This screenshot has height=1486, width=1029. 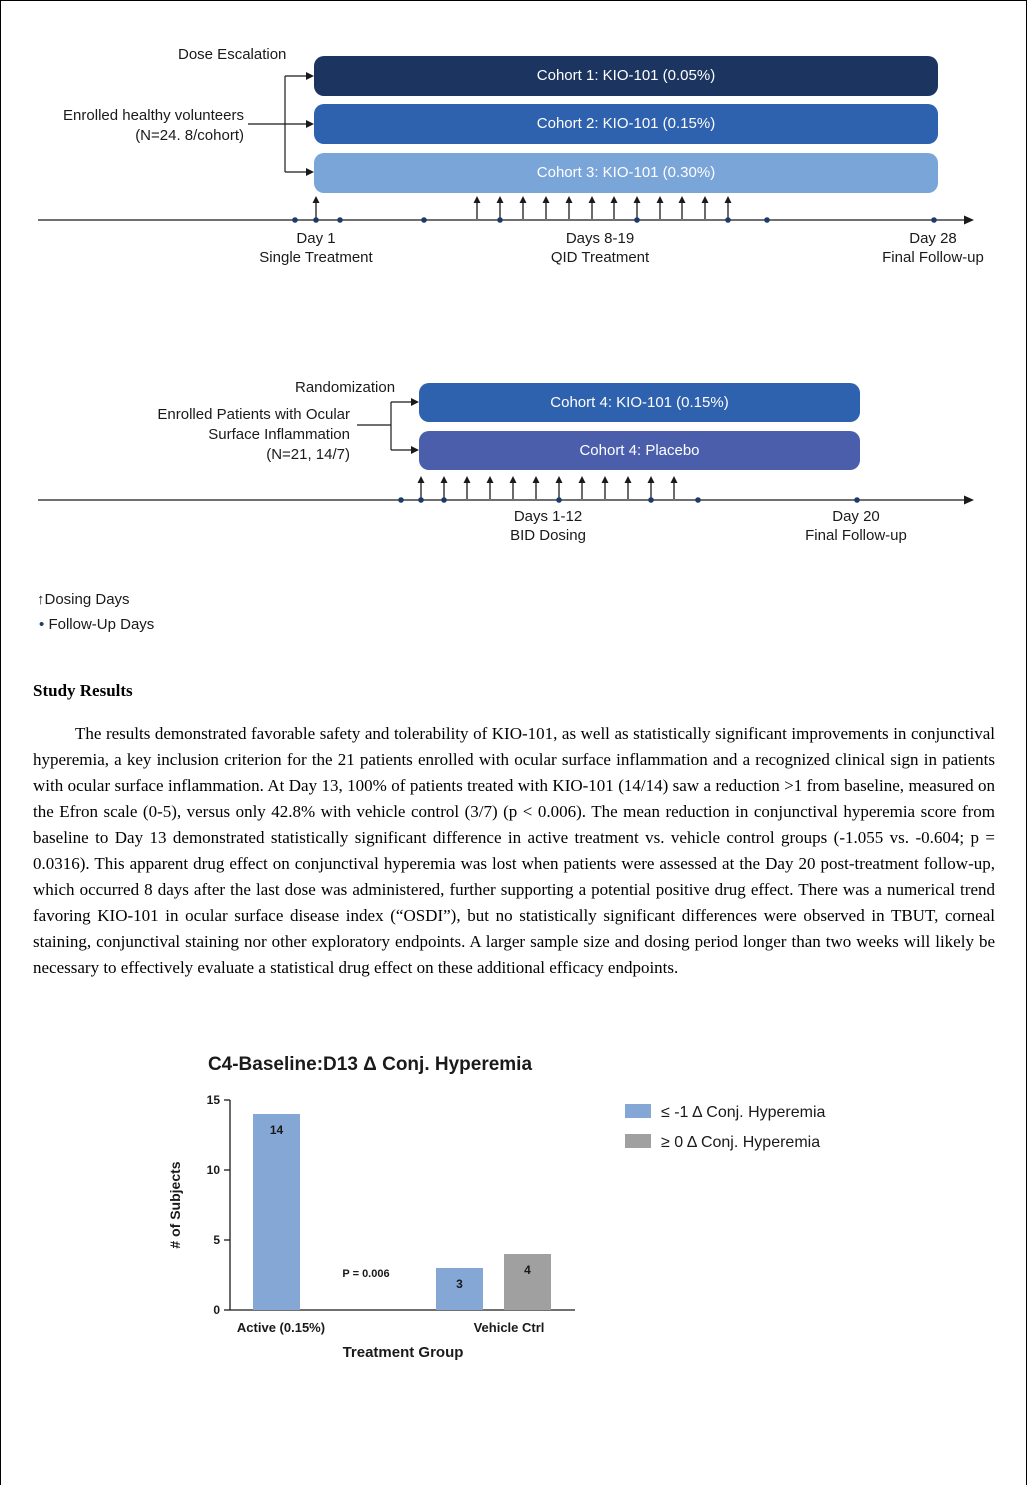 I want to click on day1-label-line2: Single Treatment, so click(x=316, y=257).